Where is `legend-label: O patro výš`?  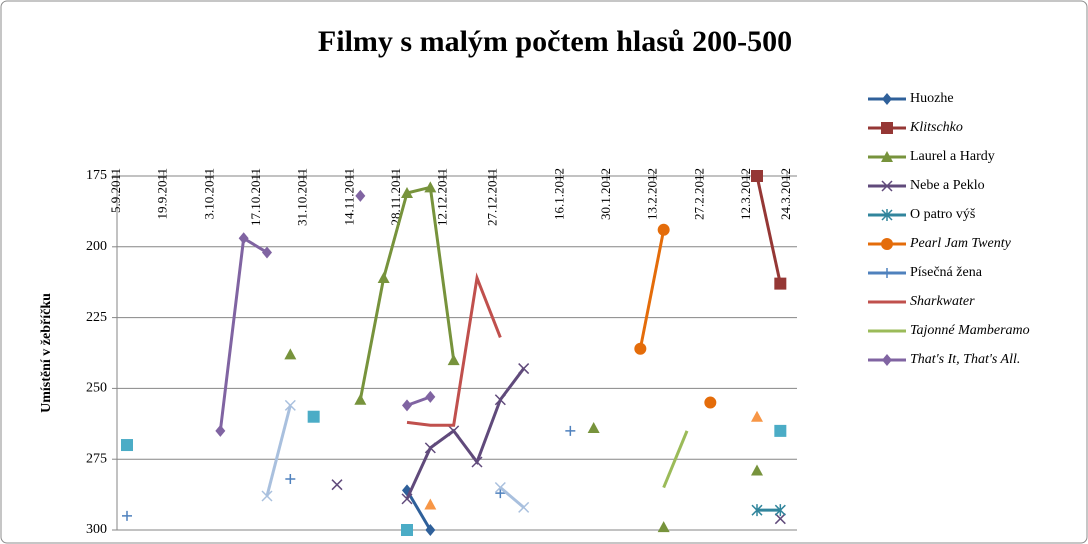
legend-label: O patro výš is located at coordinates (943, 214).